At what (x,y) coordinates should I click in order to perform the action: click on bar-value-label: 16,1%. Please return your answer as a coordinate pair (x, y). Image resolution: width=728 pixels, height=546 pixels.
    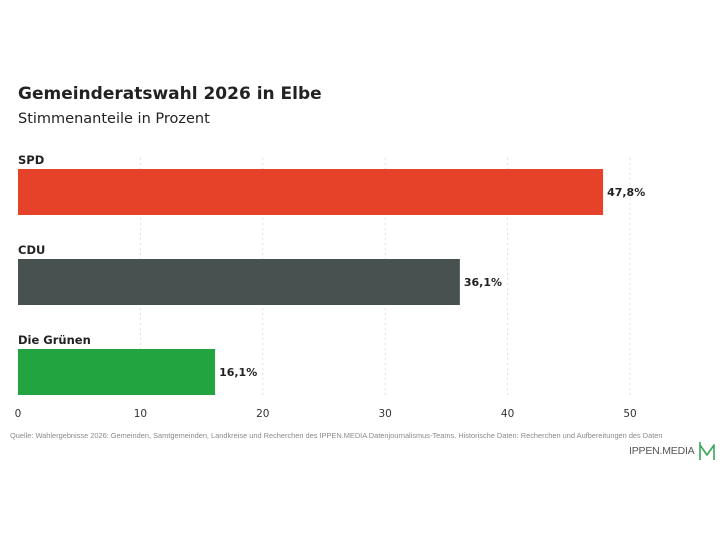
    Looking at the image, I should click on (238, 372).